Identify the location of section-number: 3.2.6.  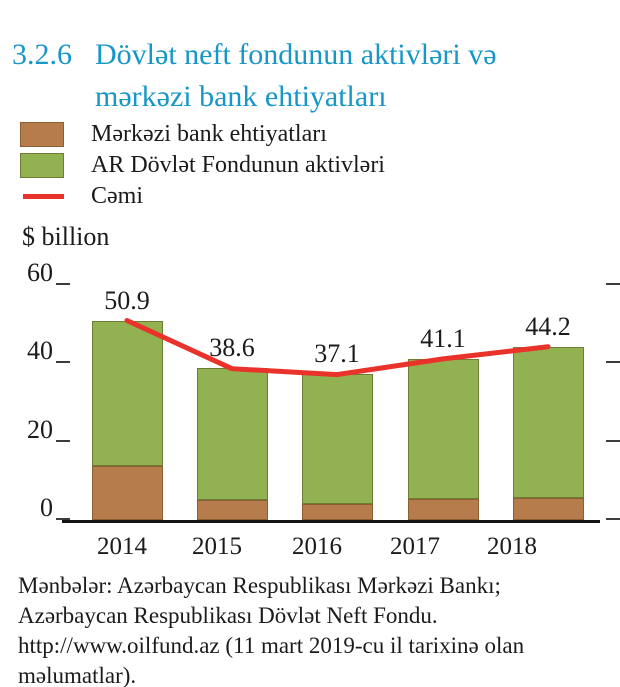
(42, 54).